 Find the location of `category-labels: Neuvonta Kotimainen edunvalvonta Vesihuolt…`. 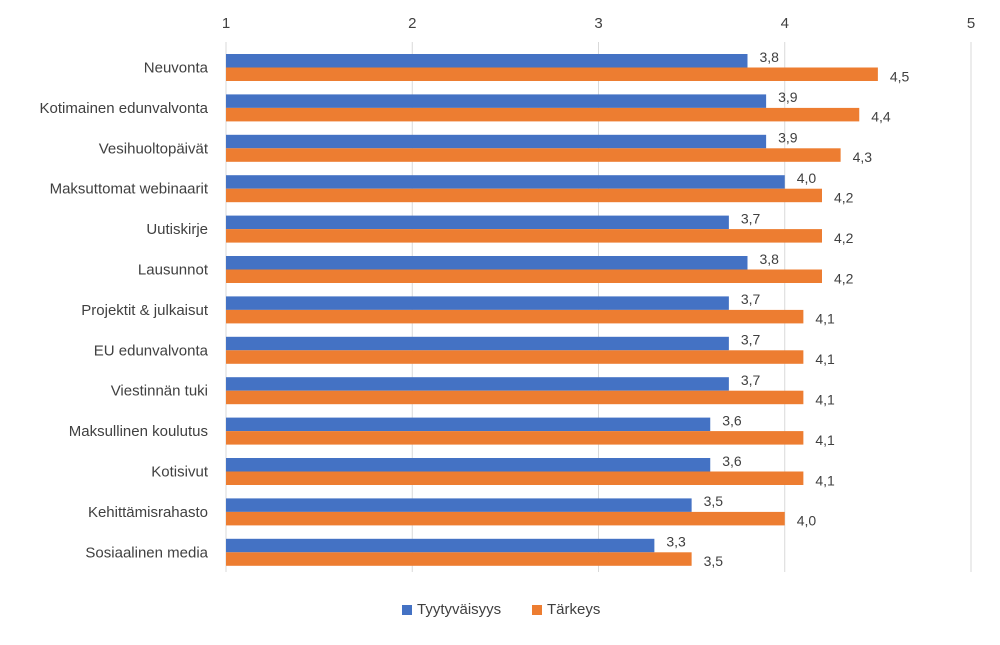

category-labels: Neuvonta Kotimainen edunvalvonta Vesihuolt… is located at coordinates (124, 311).